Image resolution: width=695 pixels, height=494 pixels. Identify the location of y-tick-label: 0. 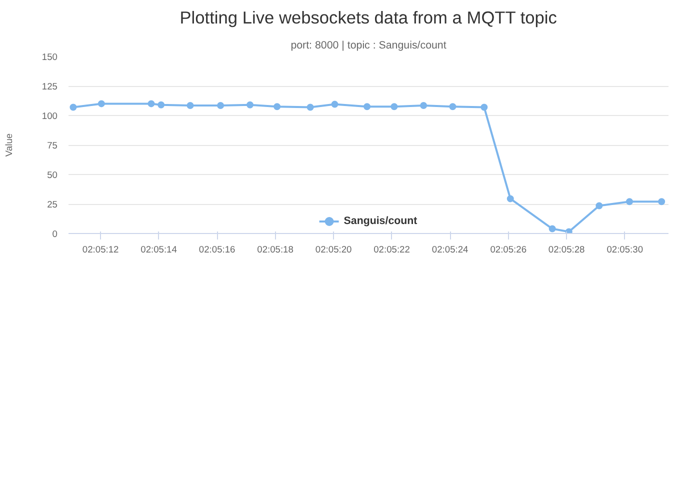
(55, 234).